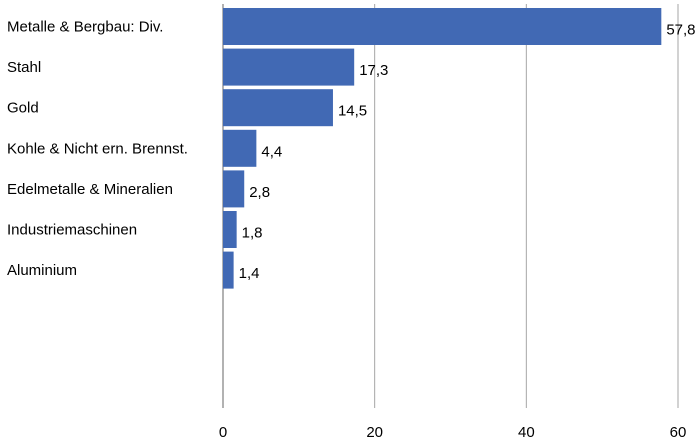  Describe the element at coordinates (85, 27) in the screenshot. I see `category-label: Metalle & Bergbau: Div.` at that location.